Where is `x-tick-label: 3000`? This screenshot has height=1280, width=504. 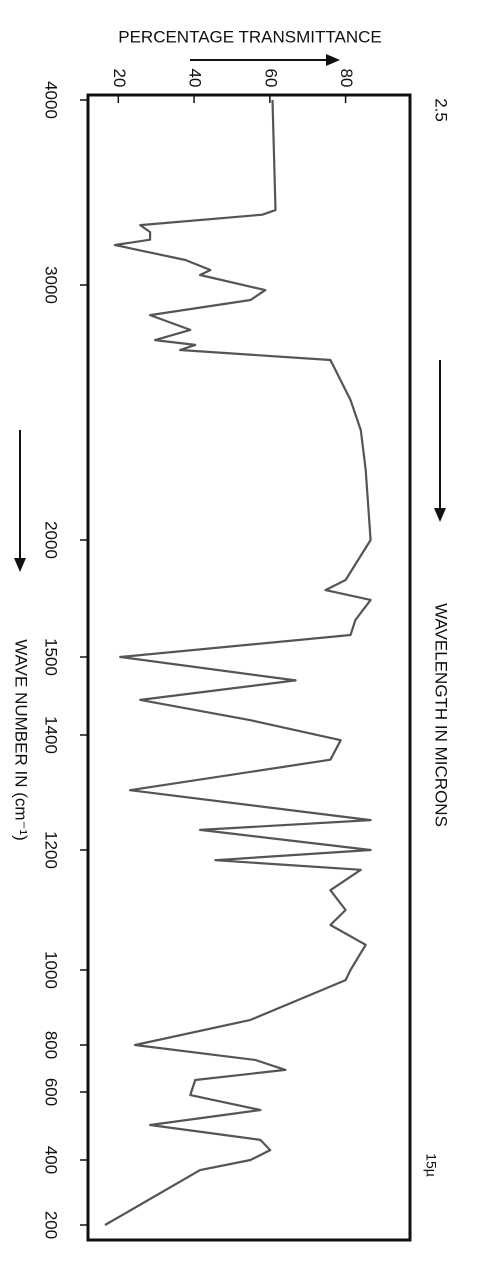 x-tick-label: 3000 is located at coordinates (51, 285).